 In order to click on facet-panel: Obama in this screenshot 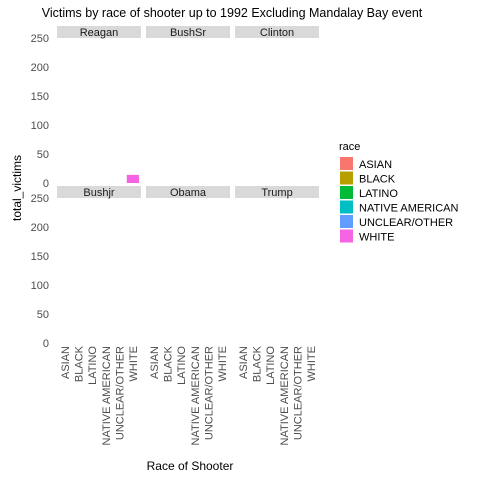, I will do `click(188, 192)`.